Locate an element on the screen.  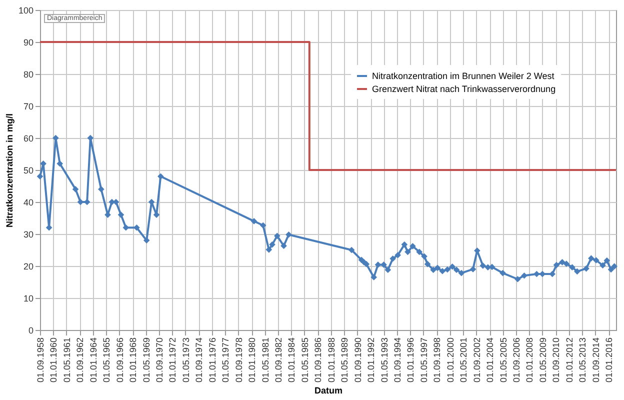
x-tick-label: 01.09.1974 is located at coordinates (199, 360).